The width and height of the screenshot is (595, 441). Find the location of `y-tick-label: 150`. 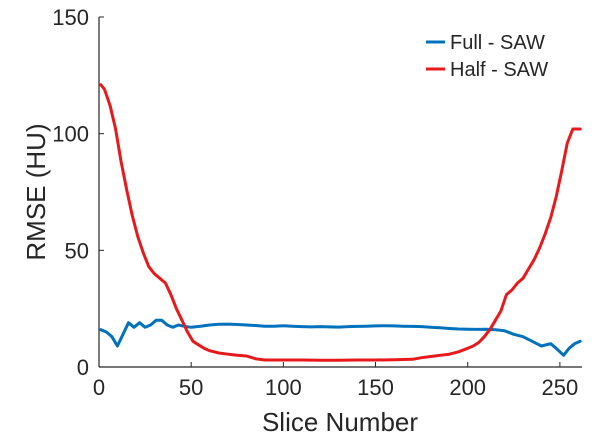

y-tick-label: 150 is located at coordinates (70, 17).